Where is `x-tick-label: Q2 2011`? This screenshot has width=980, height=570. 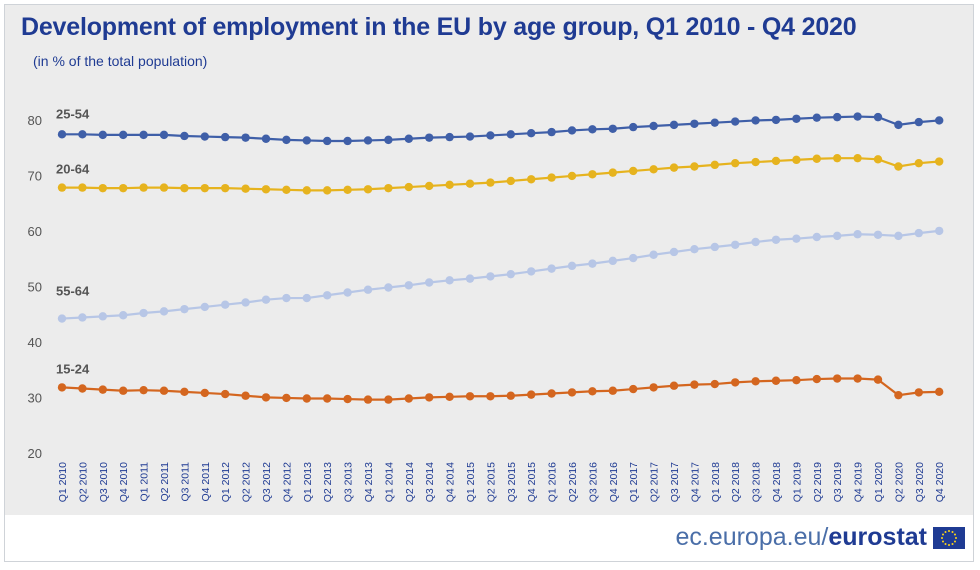 x-tick-label: Q2 2011 is located at coordinates (165, 482).